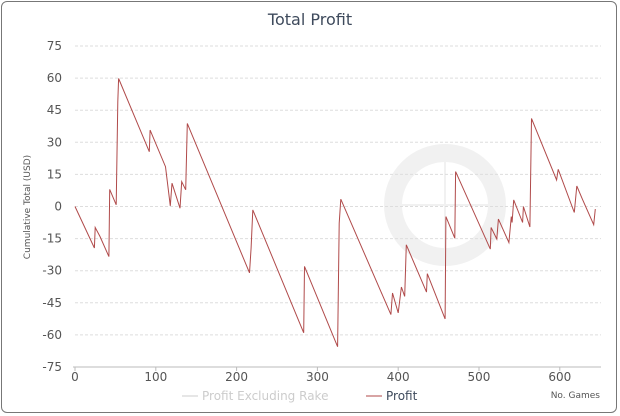 This screenshot has width=620, height=416. I want to click on legend-item-profit: Profit, so click(392, 396).